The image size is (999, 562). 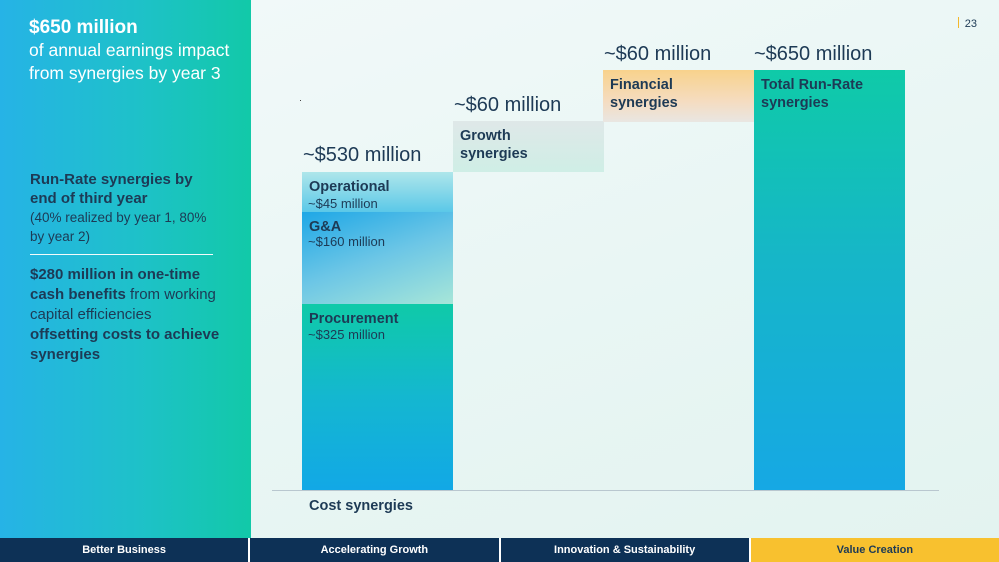 I want to click on growth-bar: Growth synergies, so click(x=528, y=146).